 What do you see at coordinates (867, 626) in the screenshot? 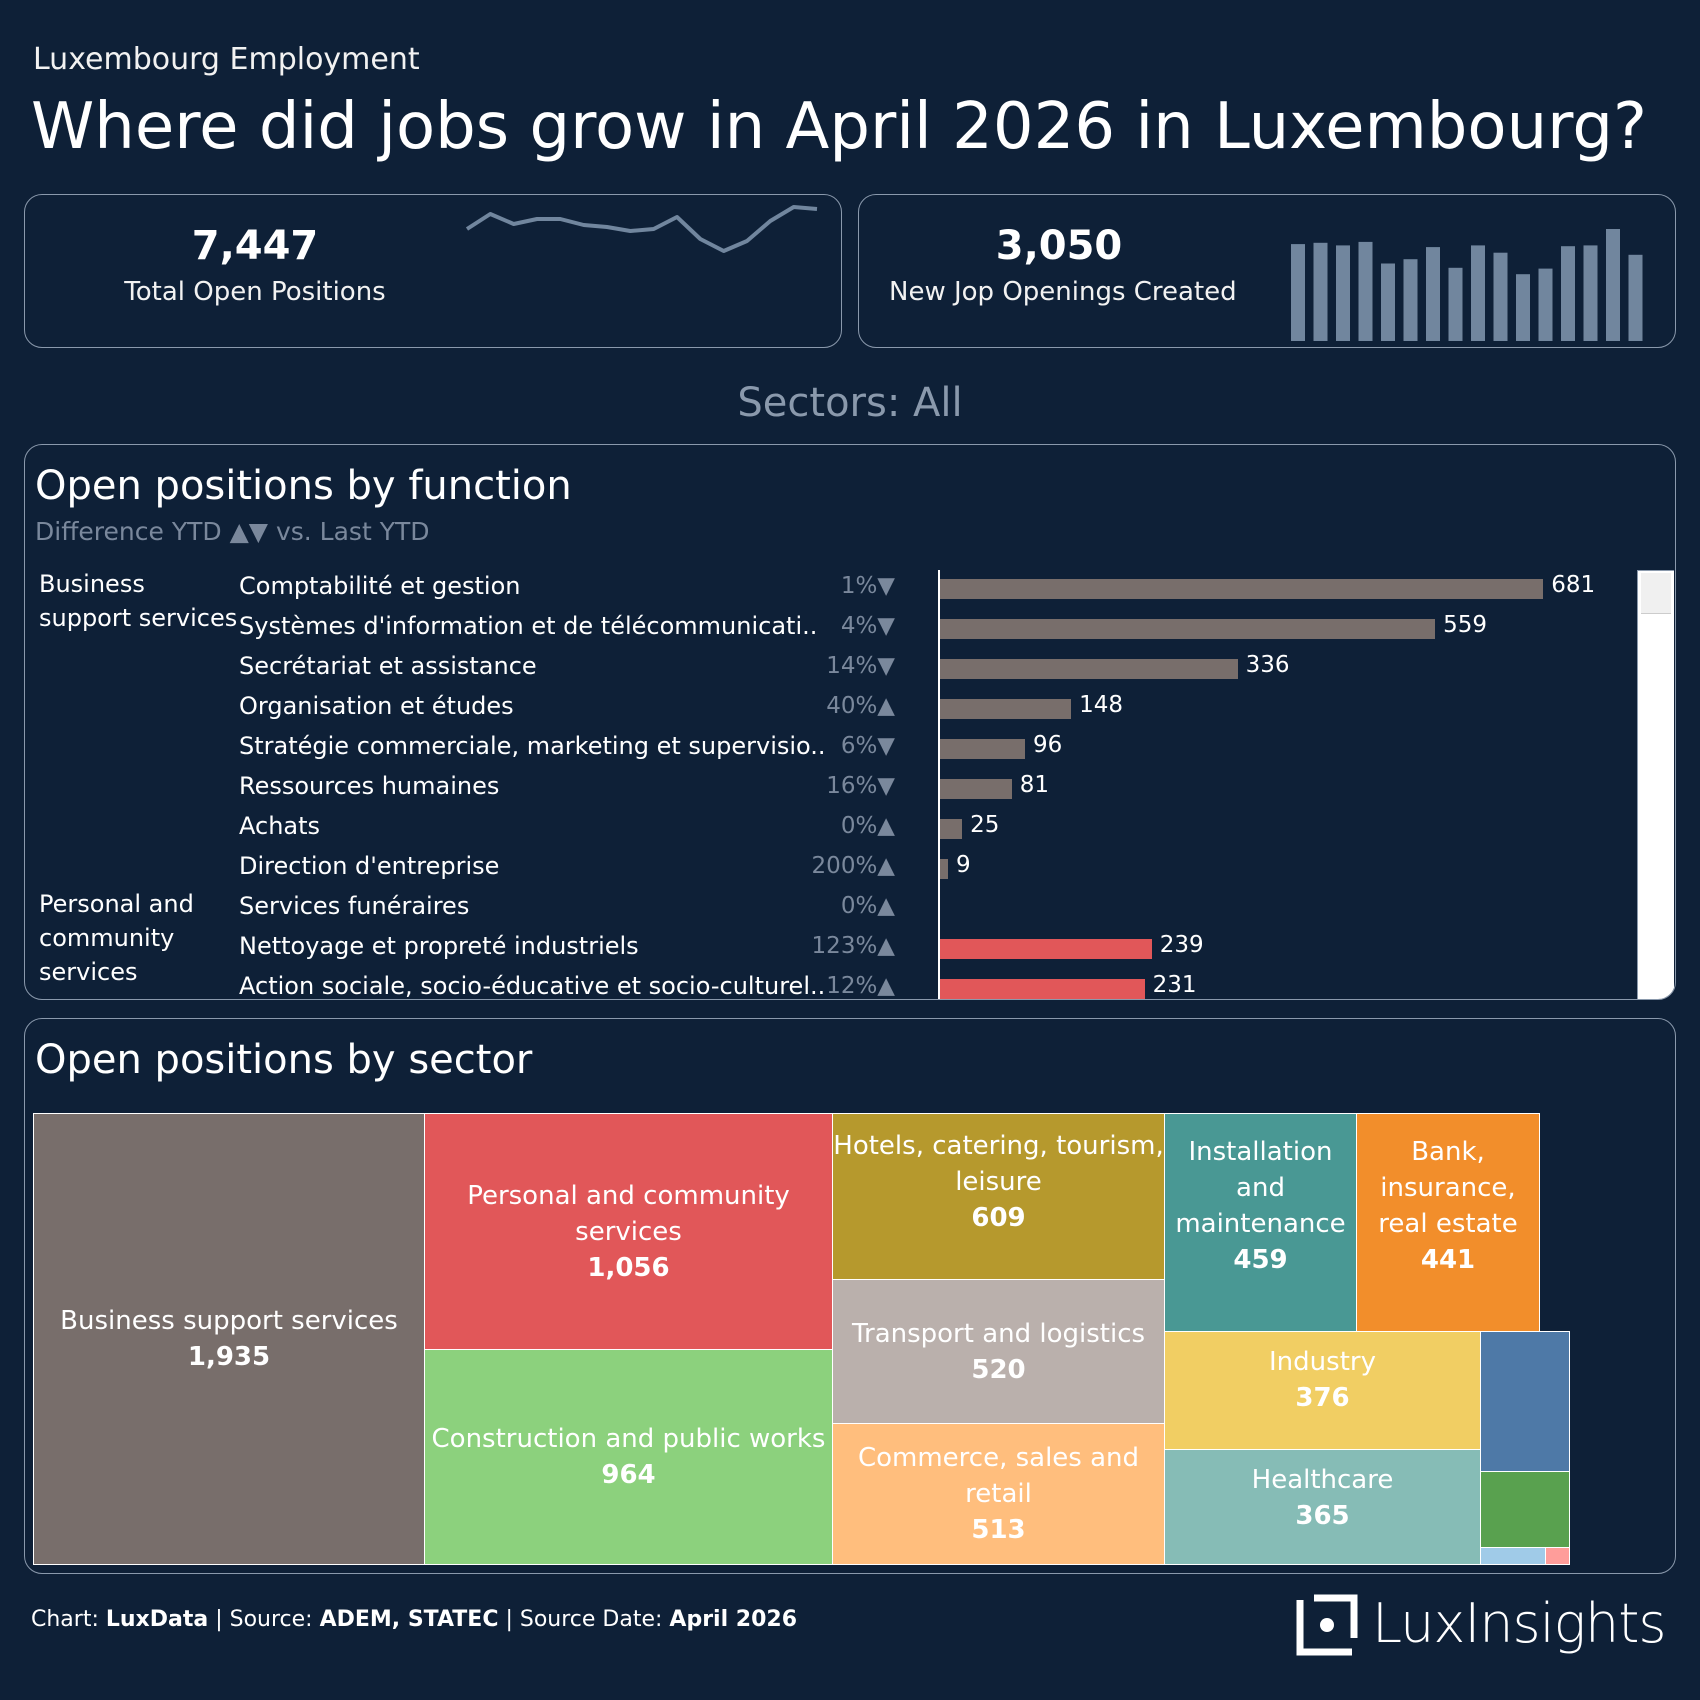
I see `pct-change: 4%▼` at bounding box center [867, 626].